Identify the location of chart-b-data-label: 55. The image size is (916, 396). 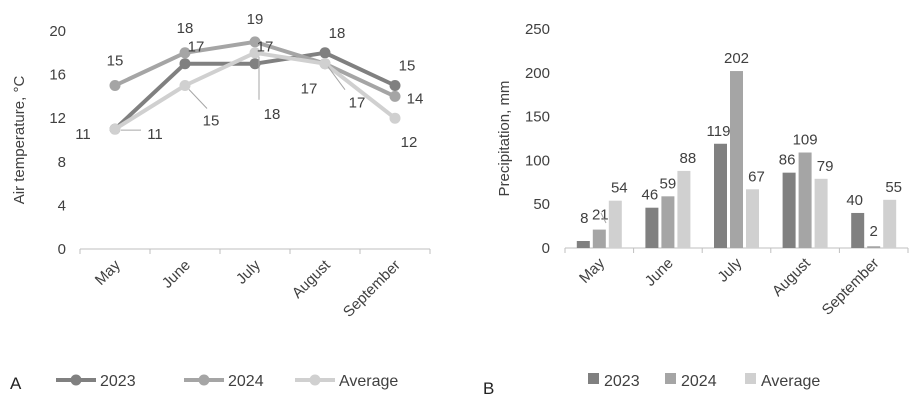
(893, 187).